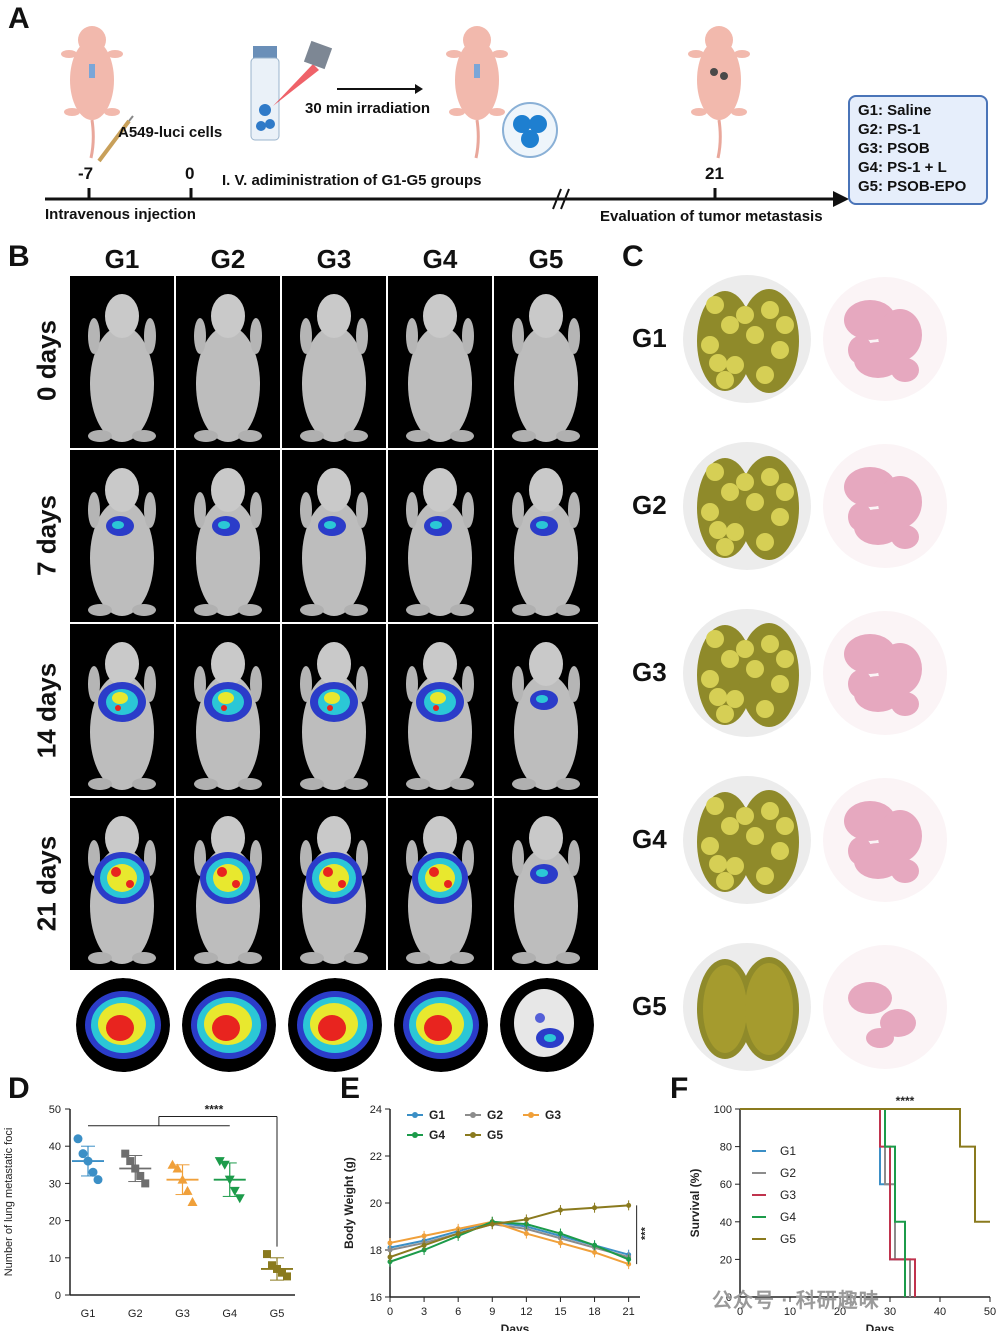 The height and width of the screenshot is (1331, 1000). What do you see at coordinates (440, 362) in the screenshot?
I see `imaging-cell-g4-0-days` at bounding box center [440, 362].